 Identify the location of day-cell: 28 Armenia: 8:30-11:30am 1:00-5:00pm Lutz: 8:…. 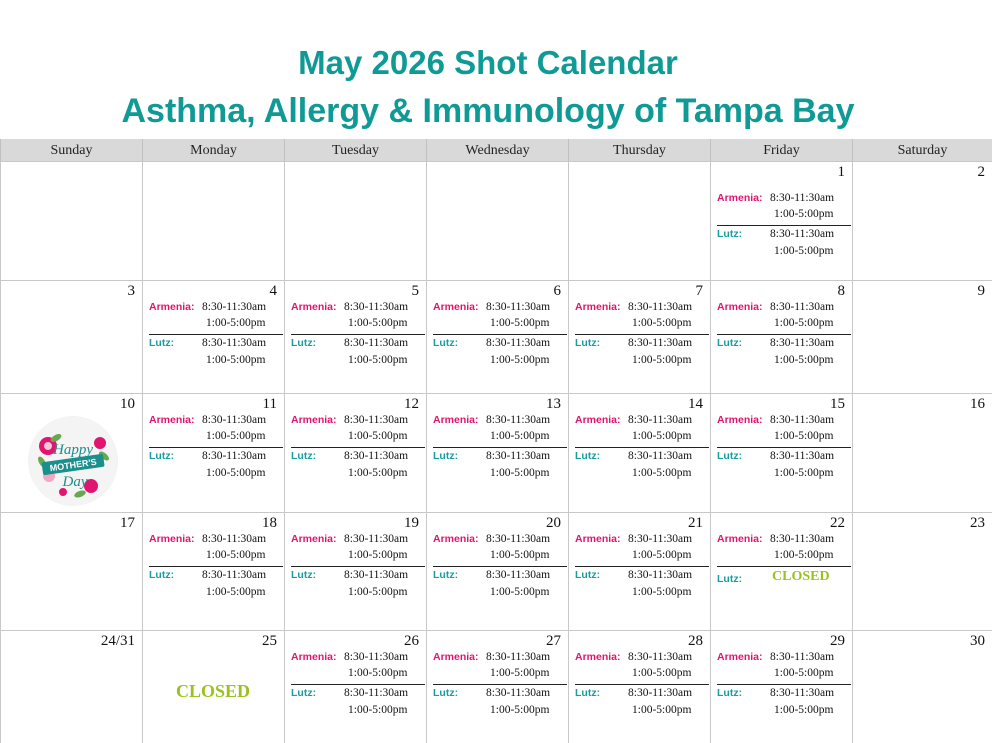
(639, 686).